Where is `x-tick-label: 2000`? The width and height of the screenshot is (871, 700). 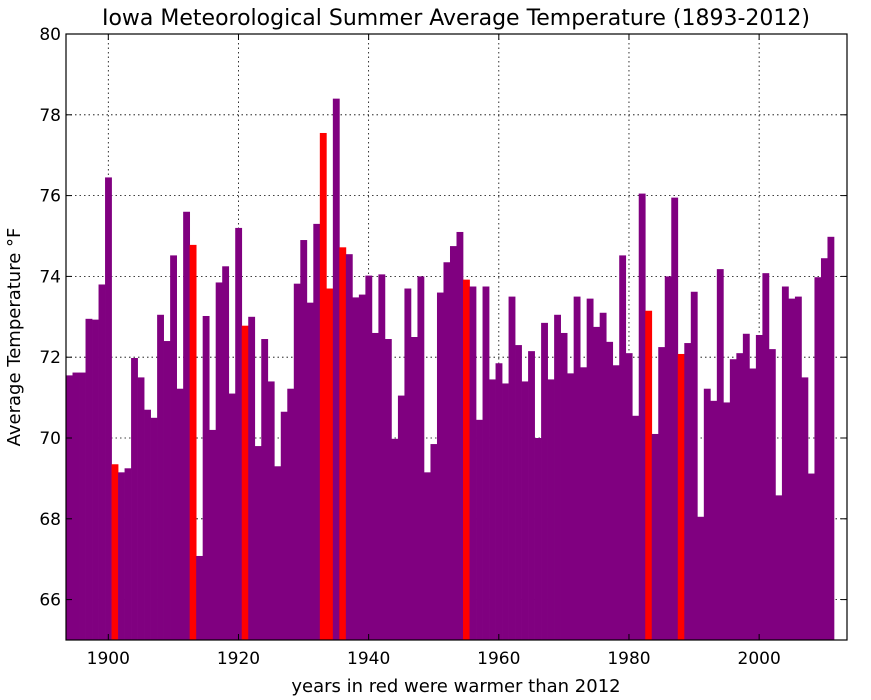 x-tick-label: 2000 is located at coordinates (759, 659).